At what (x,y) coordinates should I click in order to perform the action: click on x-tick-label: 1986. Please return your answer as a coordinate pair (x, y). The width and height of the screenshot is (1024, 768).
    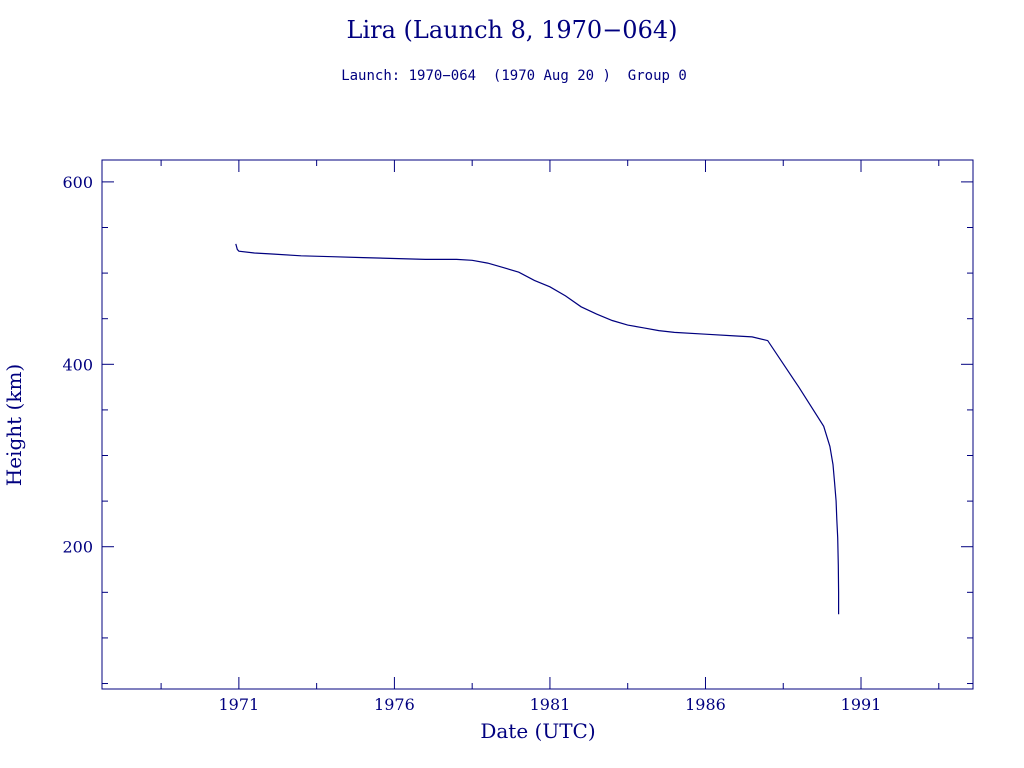
    Looking at the image, I should click on (705, 704).